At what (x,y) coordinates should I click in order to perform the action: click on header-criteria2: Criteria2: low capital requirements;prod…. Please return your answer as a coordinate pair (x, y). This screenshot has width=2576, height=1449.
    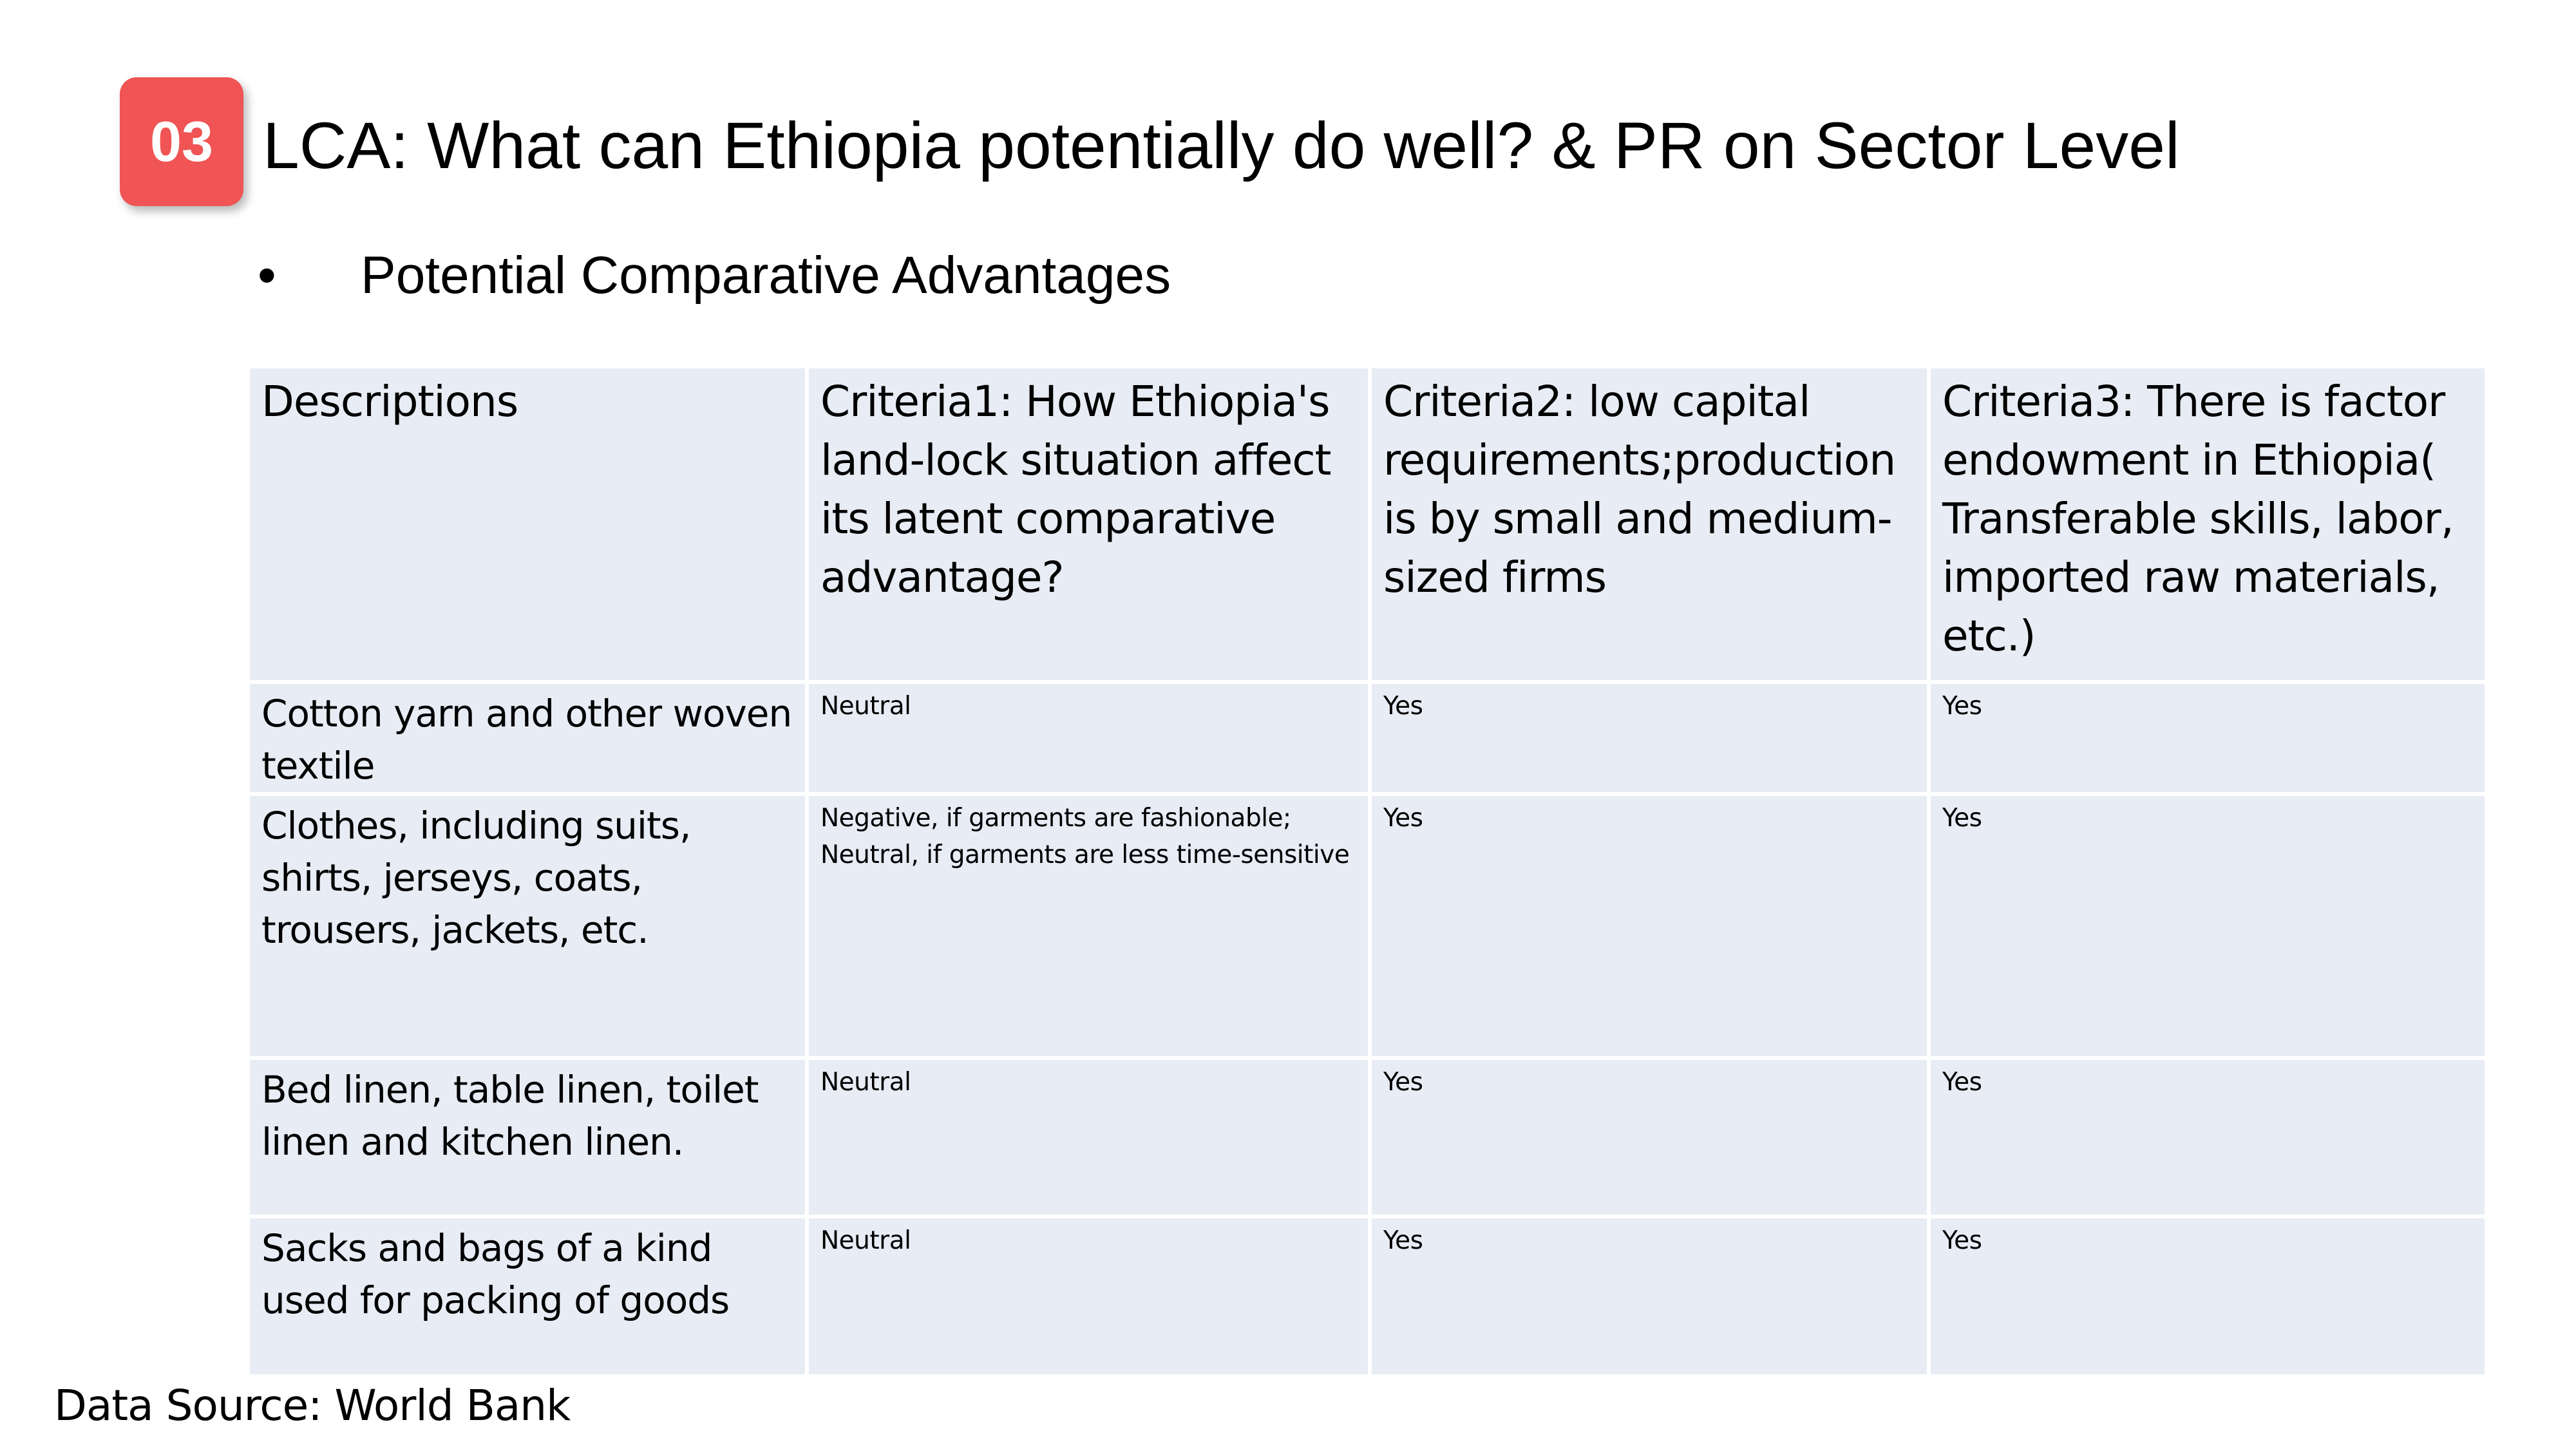
    Looking at the image, I should click on (1649, 524).